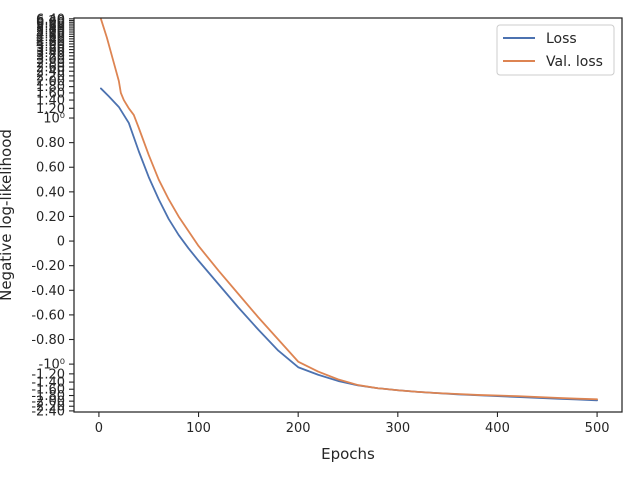  I want to click on x-tick-label: 200, so click(298, 428).